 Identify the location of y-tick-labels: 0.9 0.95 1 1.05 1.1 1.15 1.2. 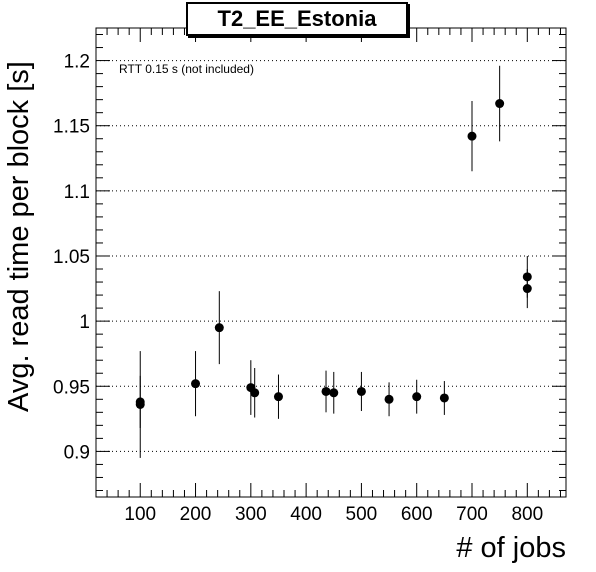
(71, 258).